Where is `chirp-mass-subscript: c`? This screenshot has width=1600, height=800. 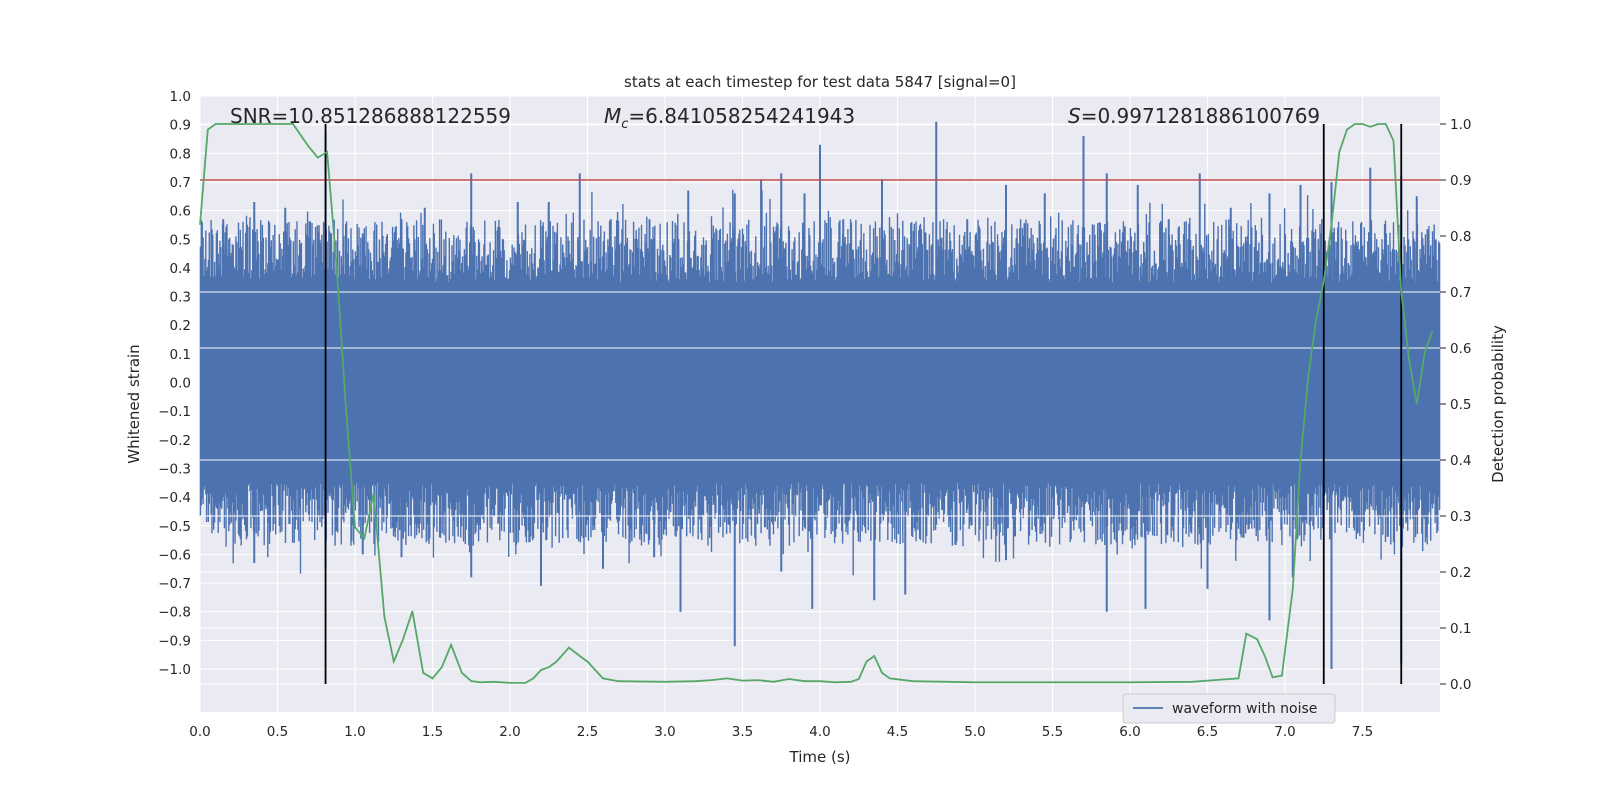 chirp-mass-subscript: c is located at coordinates (624, 124).